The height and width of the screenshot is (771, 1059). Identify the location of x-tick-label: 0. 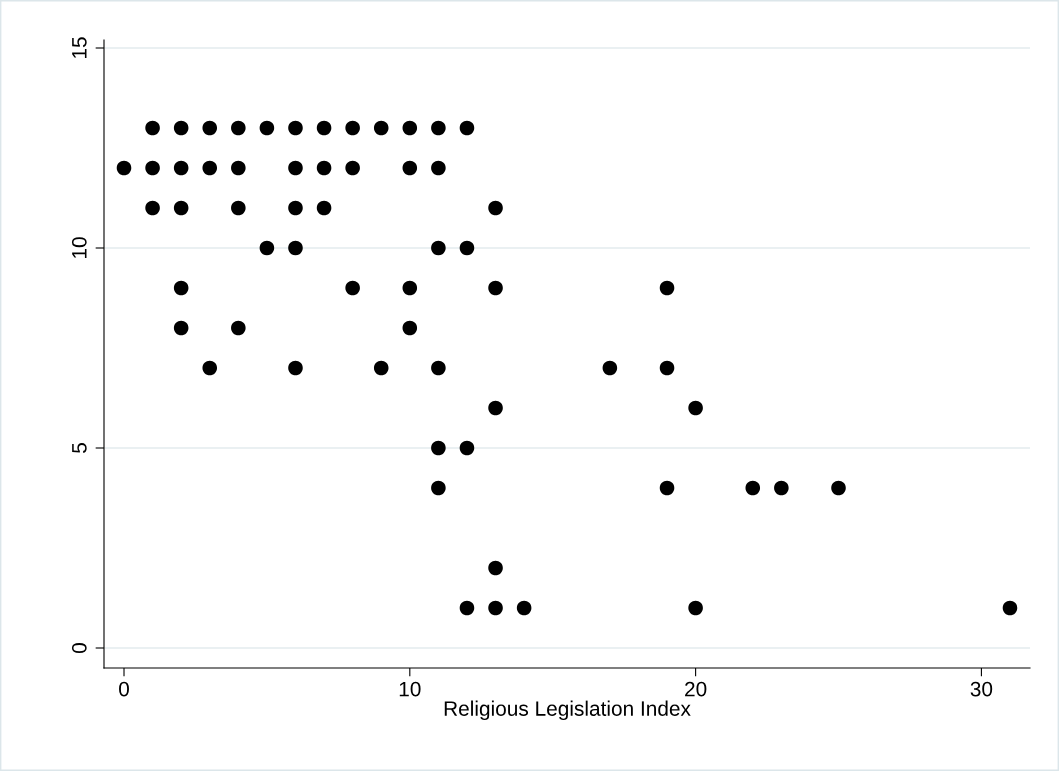
(124, 689).